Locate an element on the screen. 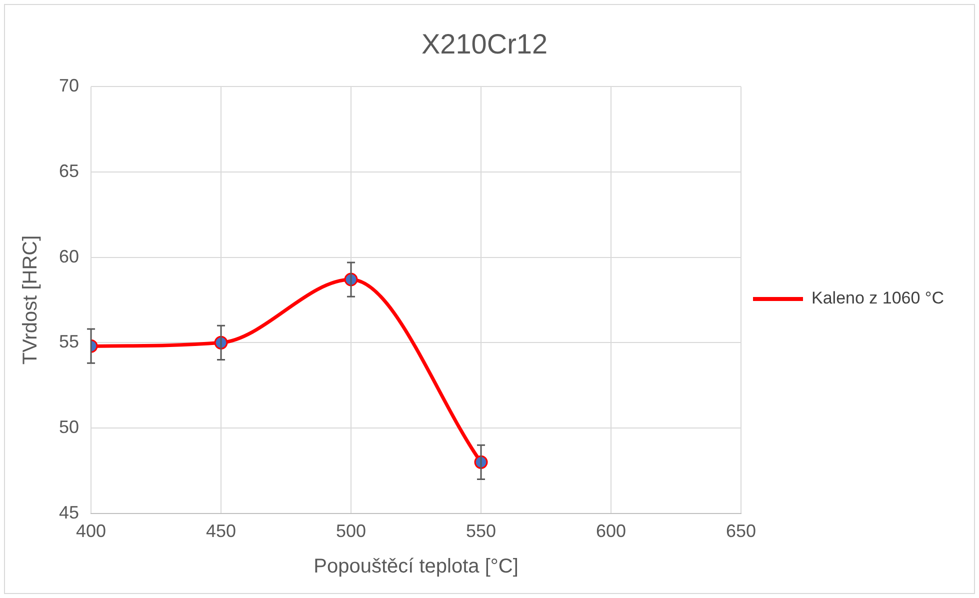 The width and height of the screenshot is (979, 598). chart-title: X210Cr12 is located at coordinates (484, 44).